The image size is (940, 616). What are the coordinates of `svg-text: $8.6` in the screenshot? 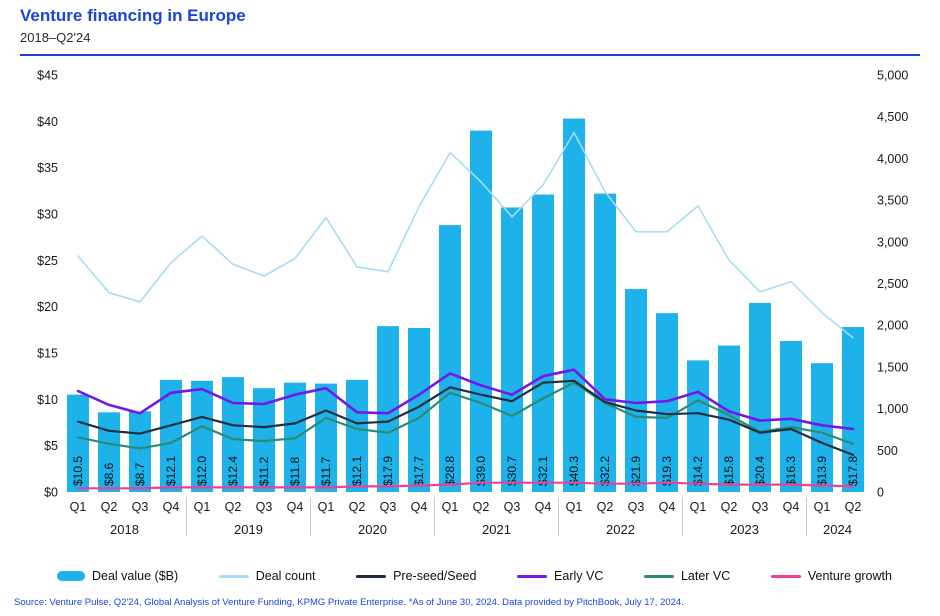 It's located at (109, 474).